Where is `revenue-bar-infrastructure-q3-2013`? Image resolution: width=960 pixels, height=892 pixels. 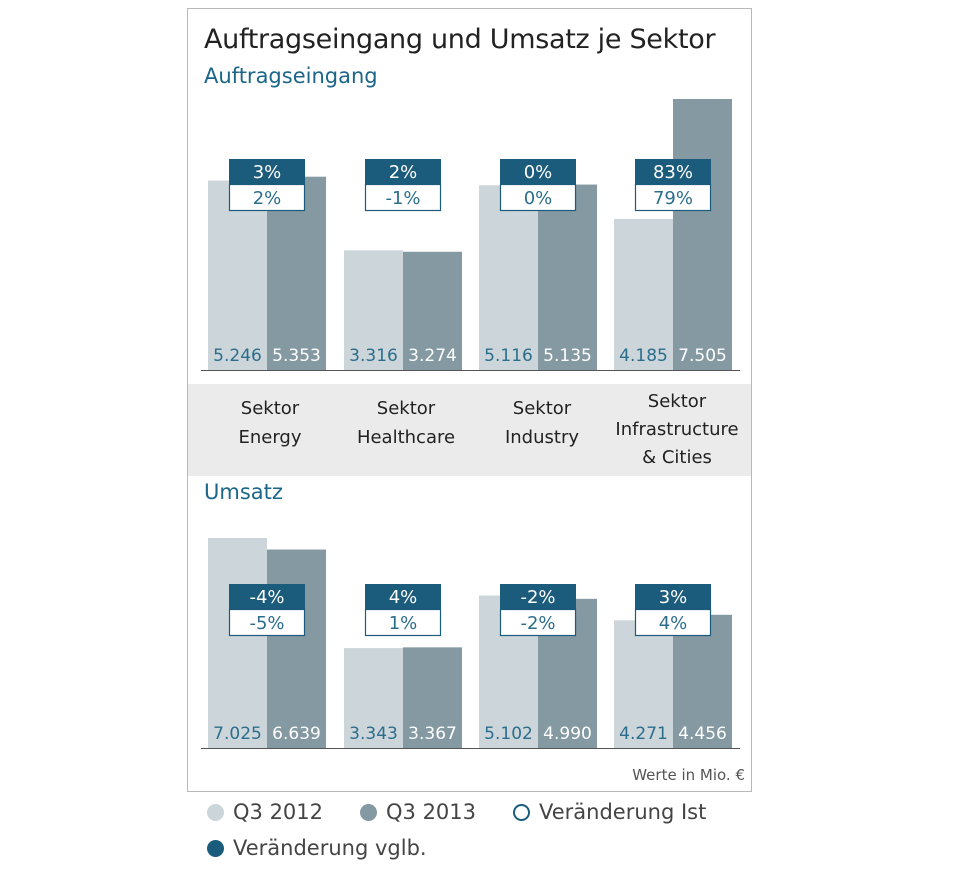
revenue-bar-infrastructure-q3-2013 is located at coordinates (702, 681).